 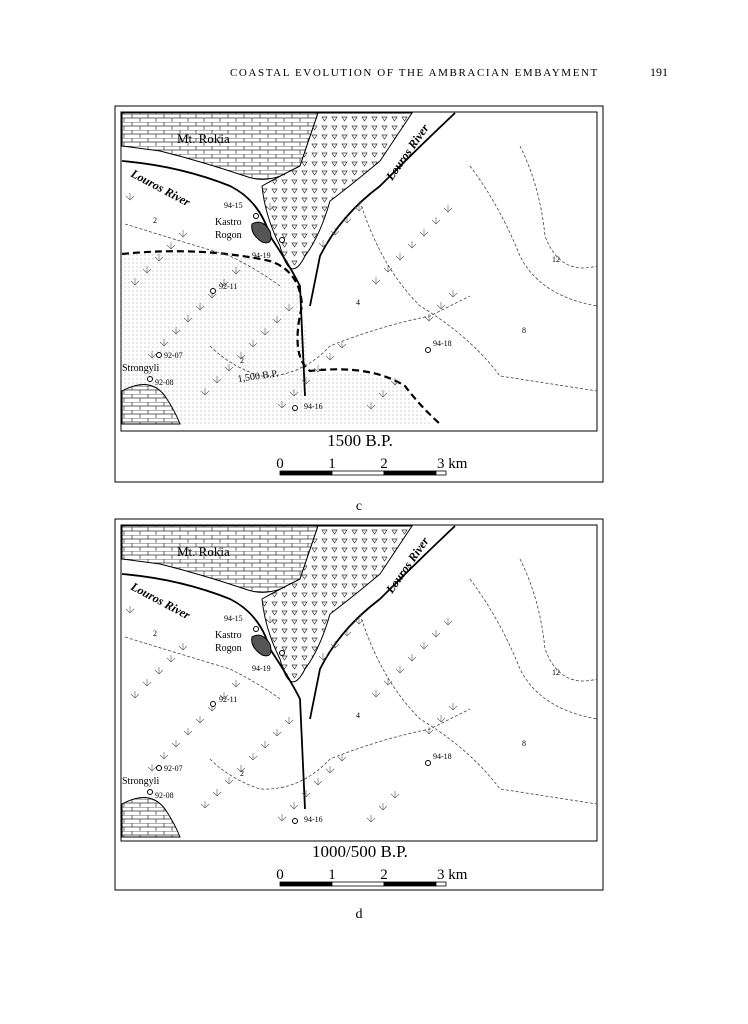 What do you see at coordinates (359, 914) in the screenshot?
I see `figure-caption: d` at bounding box center [359, 914].